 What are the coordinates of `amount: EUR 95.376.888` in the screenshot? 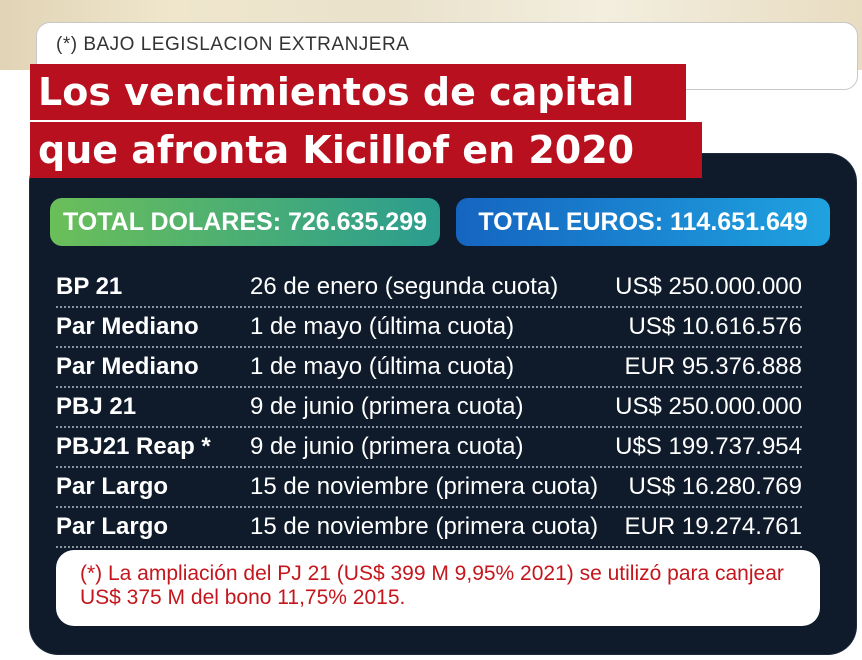 It's located at (713, 366).